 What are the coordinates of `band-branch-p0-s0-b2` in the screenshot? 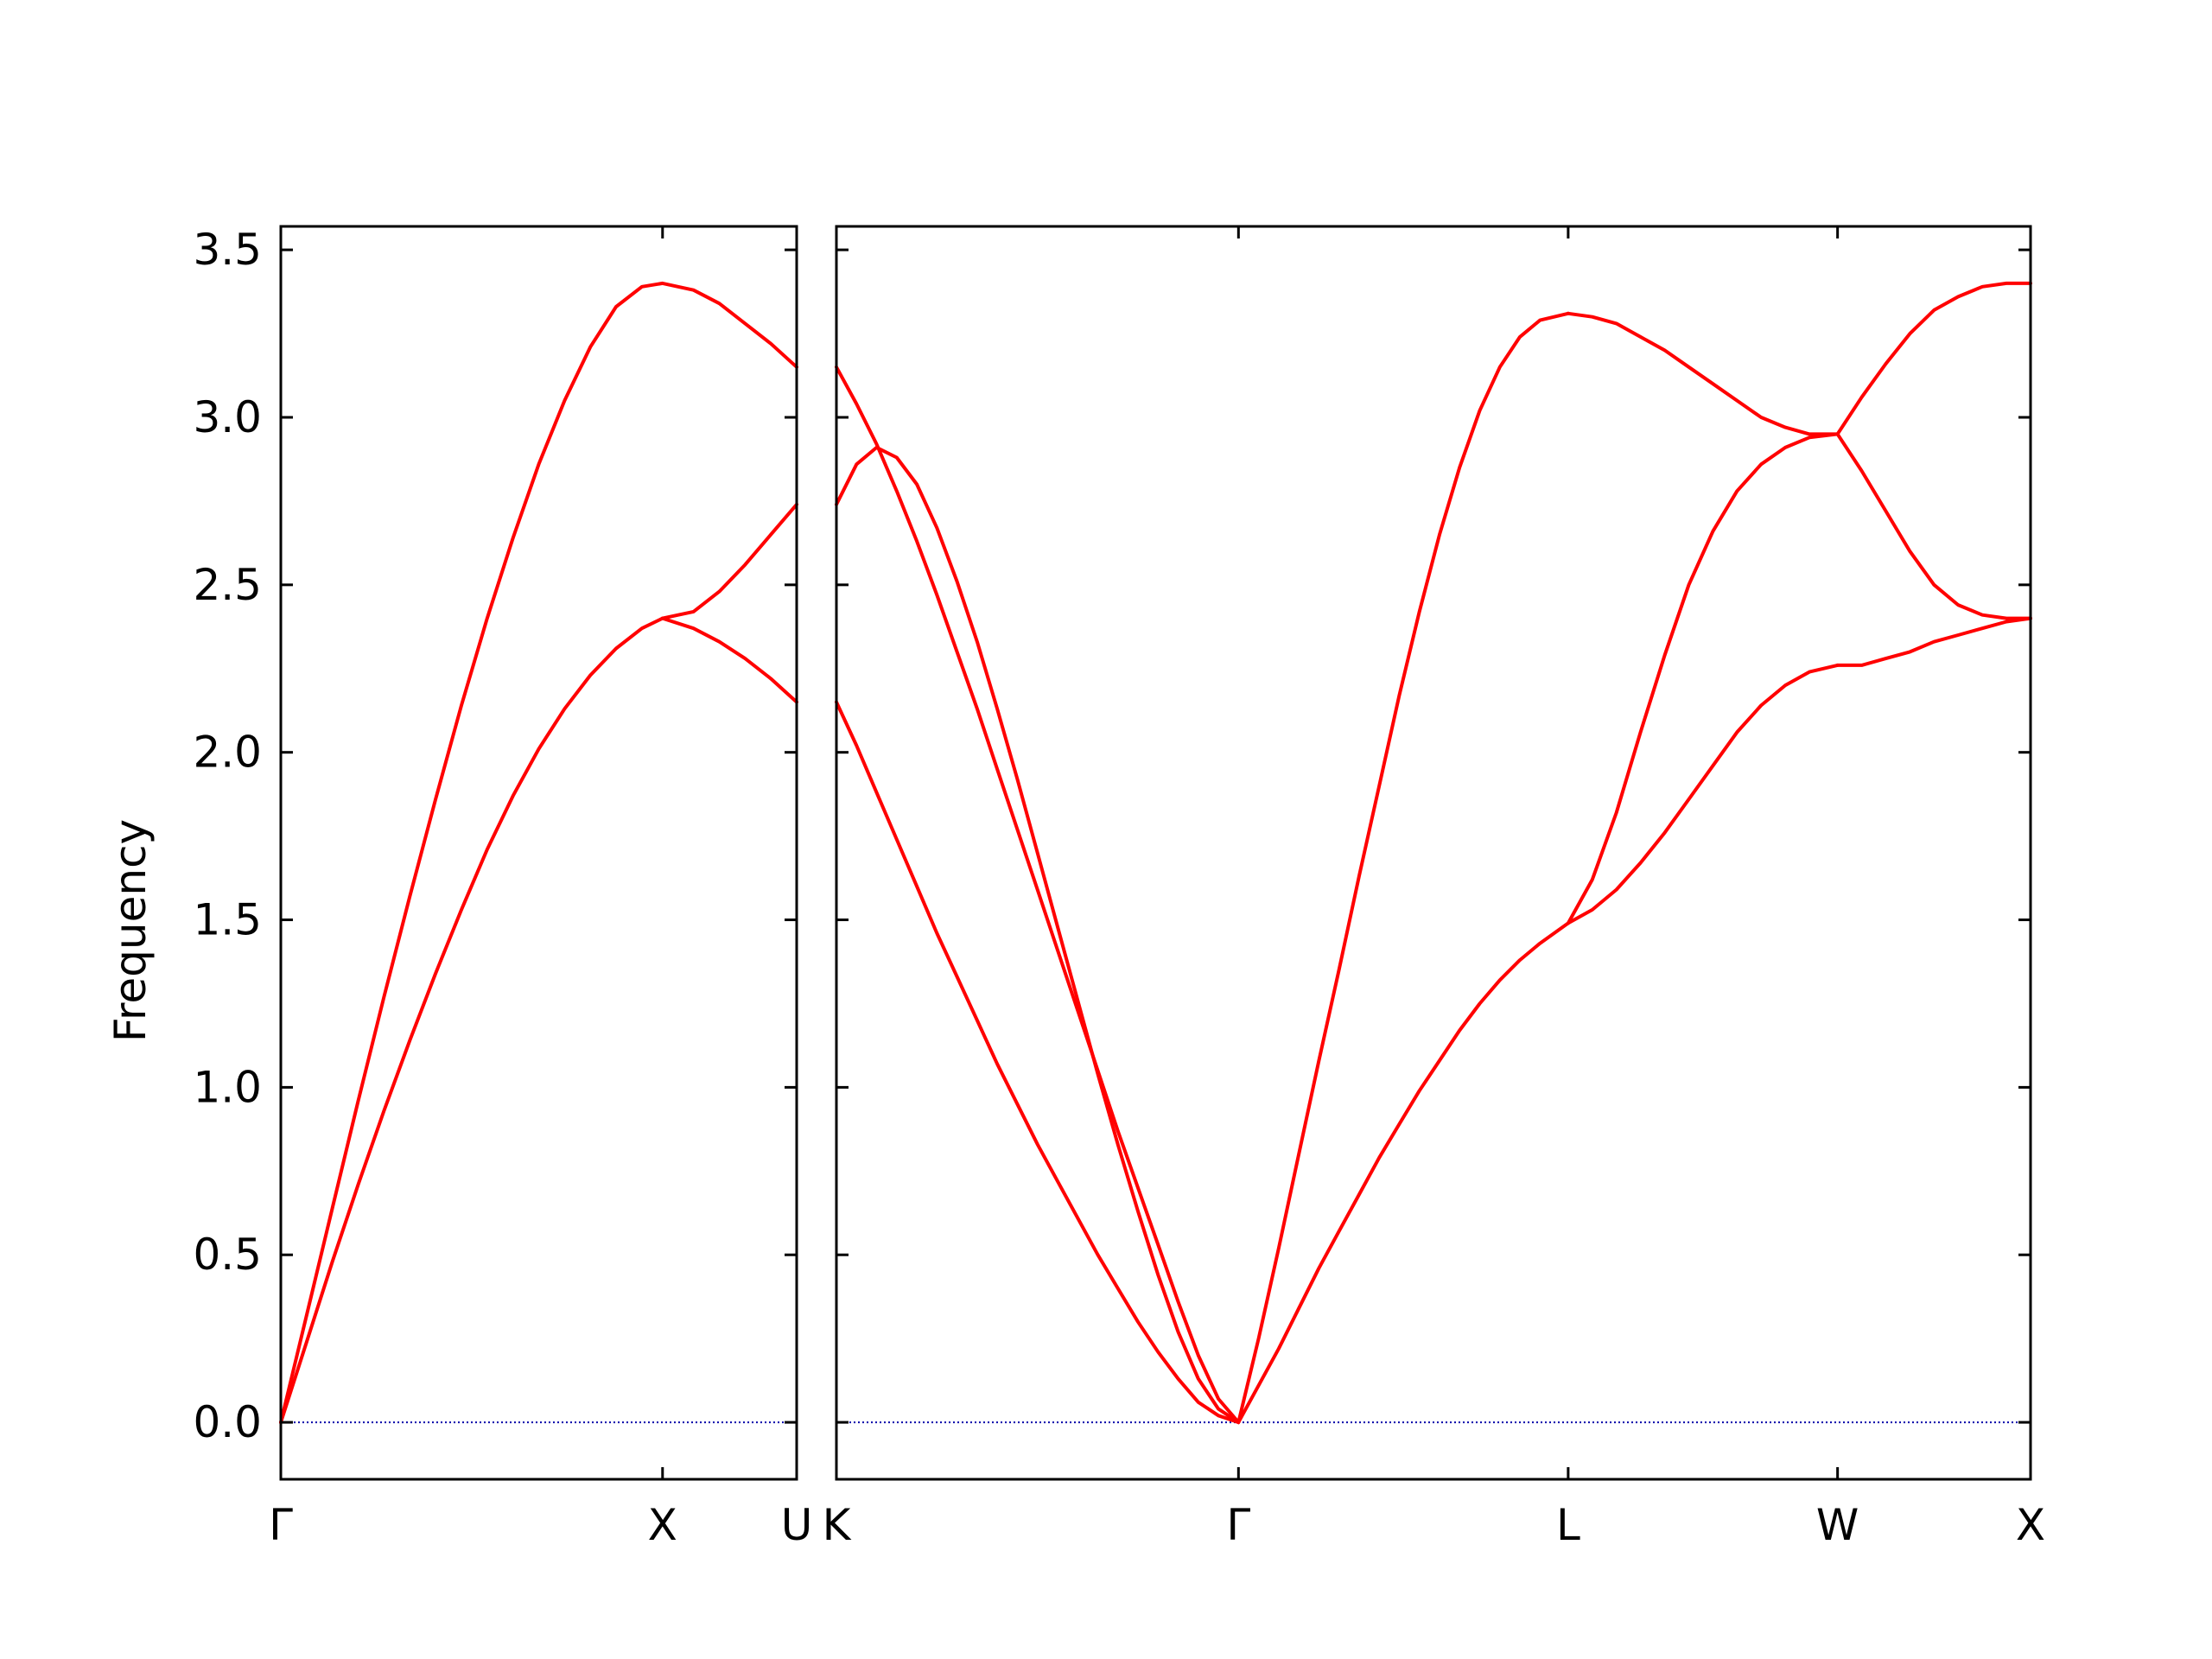 It's located at (729, 660).